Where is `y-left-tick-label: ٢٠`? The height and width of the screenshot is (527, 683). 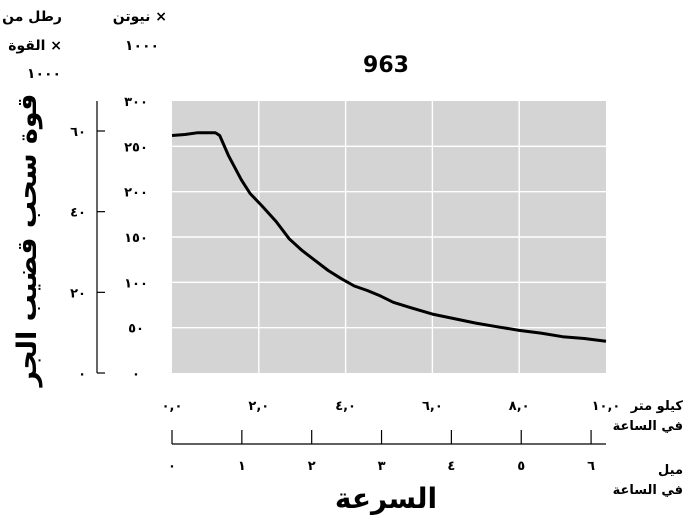 y-left-tick-label: ٢٠ is located at coordinates (78, 293).